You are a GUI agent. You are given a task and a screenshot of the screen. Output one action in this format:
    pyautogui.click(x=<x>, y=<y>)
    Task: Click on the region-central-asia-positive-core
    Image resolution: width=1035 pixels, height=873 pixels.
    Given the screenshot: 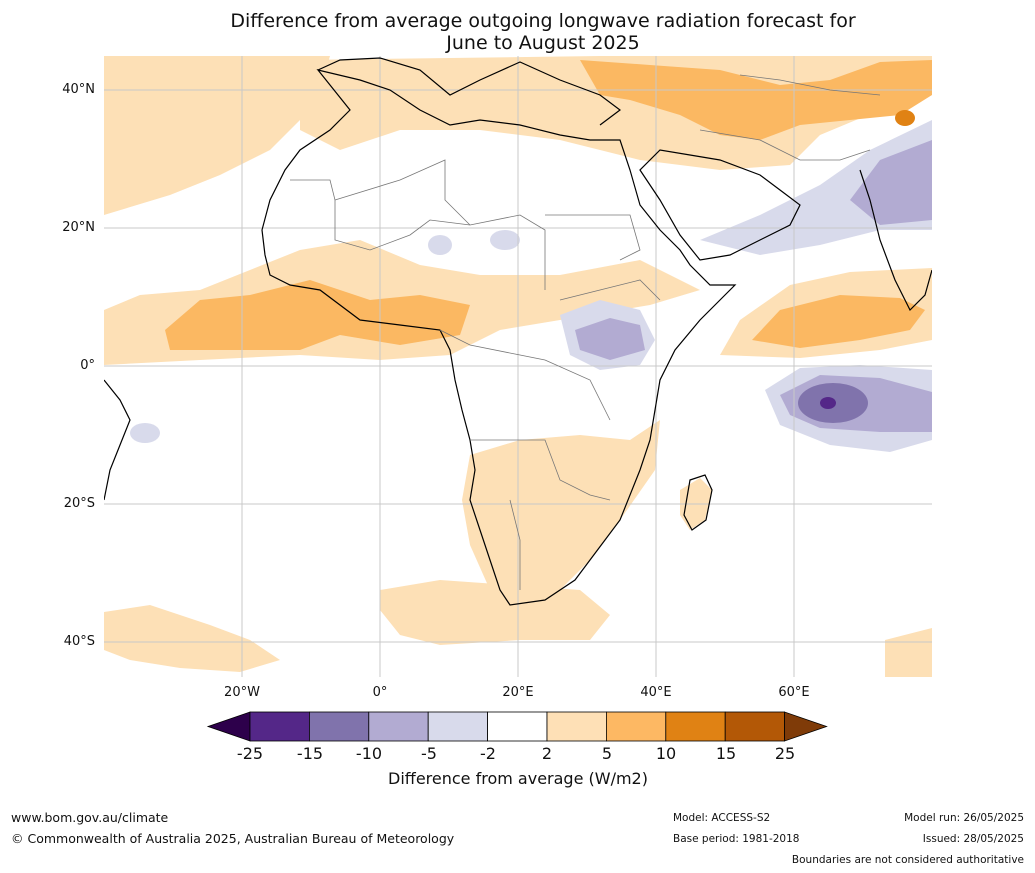 What is the action you would take?
    pyautogui.click(x=756, y=100)
    